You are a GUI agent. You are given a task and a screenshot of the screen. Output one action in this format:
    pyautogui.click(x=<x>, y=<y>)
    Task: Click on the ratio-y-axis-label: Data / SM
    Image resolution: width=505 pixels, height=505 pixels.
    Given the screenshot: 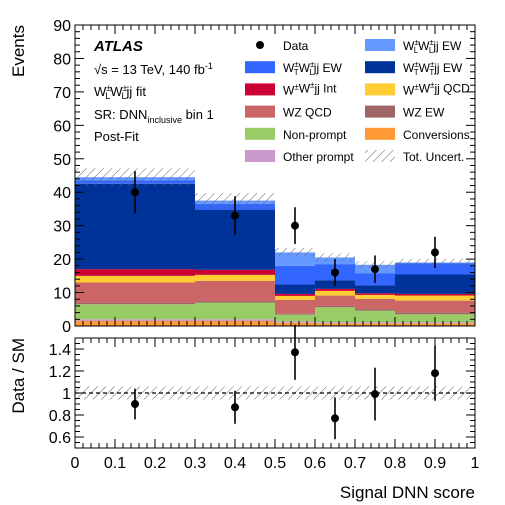 What is the action you would take?
    pyautogui.click(x=18, y=376)
    